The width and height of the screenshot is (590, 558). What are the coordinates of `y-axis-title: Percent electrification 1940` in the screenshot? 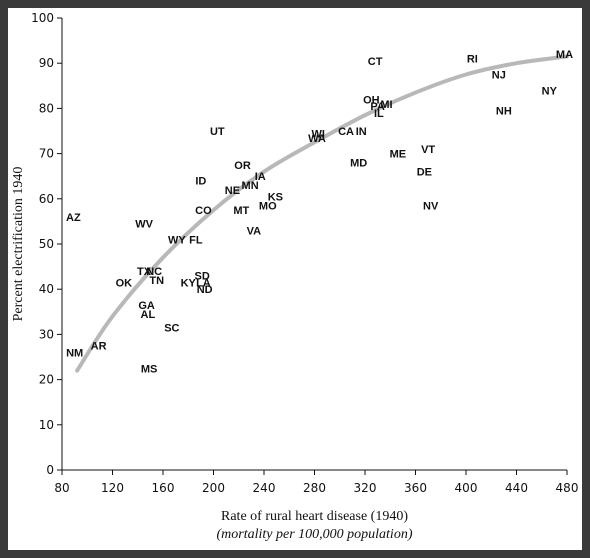 It's located at (18, 244).